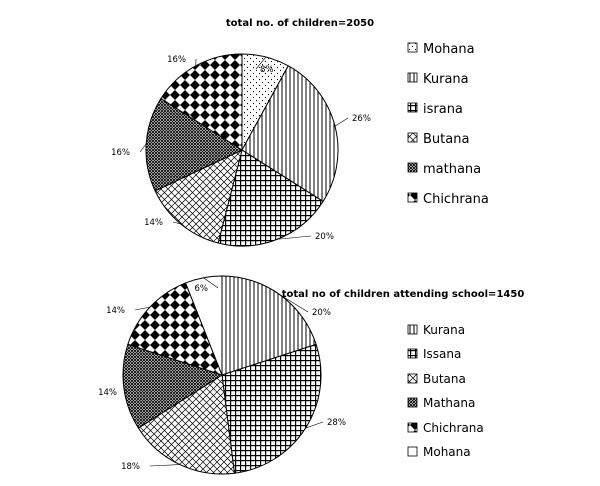 The image size is (600, 486). Describe the element at coordinates (130, 467) in the screenshot. I see `value-label: 18%` at that location.